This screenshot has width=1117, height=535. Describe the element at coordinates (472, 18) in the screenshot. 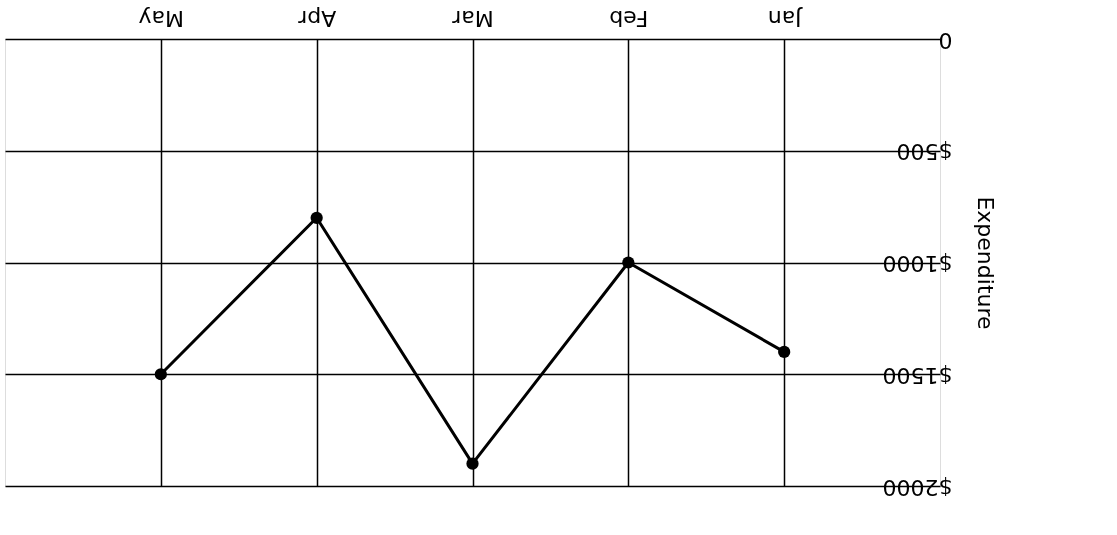

I see `x-tick-label: Mar` at that location.